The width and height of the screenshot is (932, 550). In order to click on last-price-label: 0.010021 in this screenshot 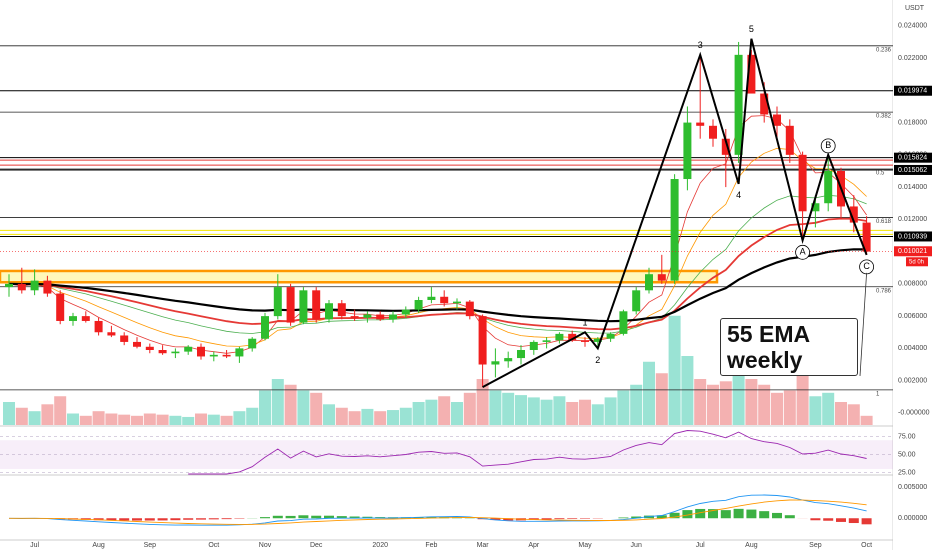, I will do `click(912, 251)`.